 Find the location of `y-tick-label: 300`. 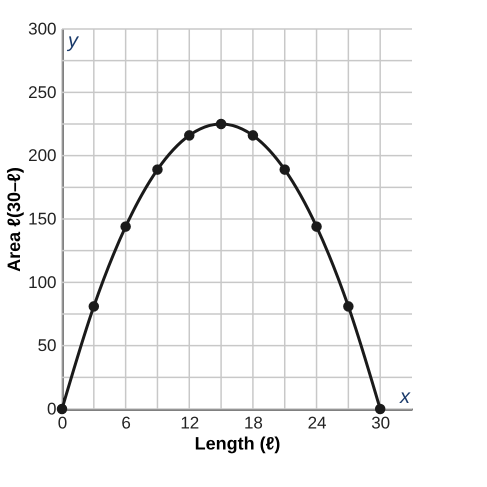

y-tick-label: 300 is located at coordinates (42, 29).